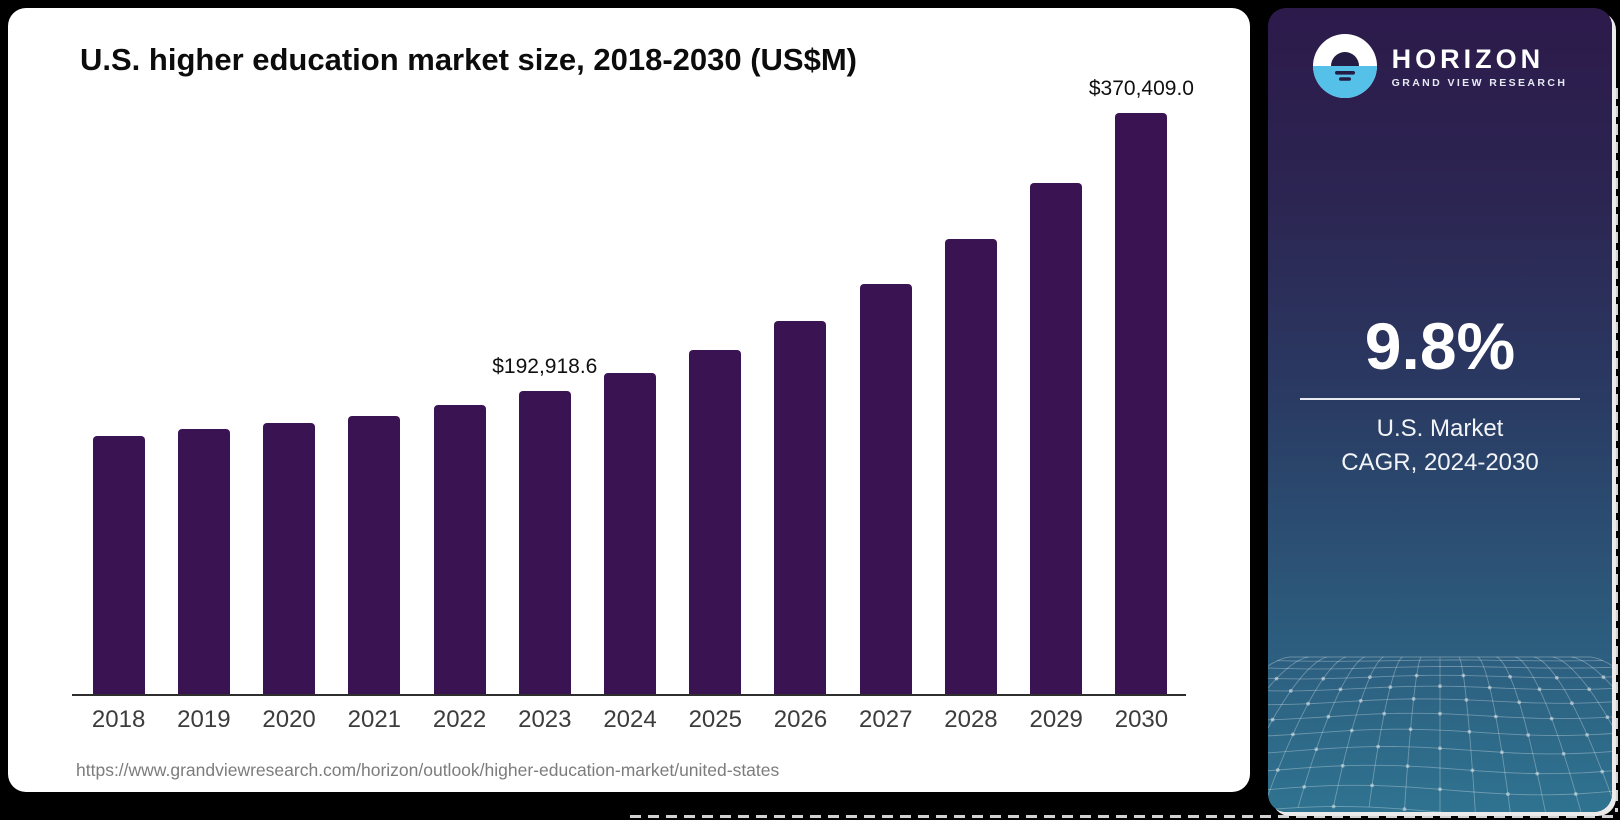  Describe the element at coordinates (971, 719) in the screenshot. I see `x-axis-tick-label: 2028` at that location.